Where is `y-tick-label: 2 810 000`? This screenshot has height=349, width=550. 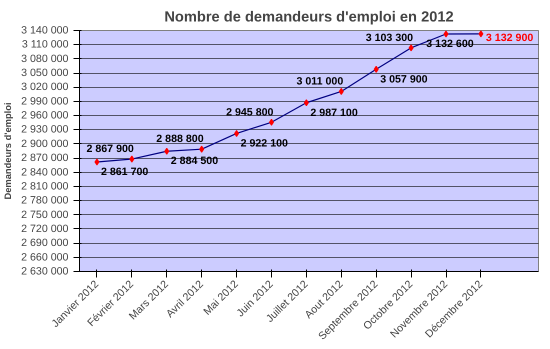 y-tick-label: 2 810 000 is located at coordinates (45, 186).